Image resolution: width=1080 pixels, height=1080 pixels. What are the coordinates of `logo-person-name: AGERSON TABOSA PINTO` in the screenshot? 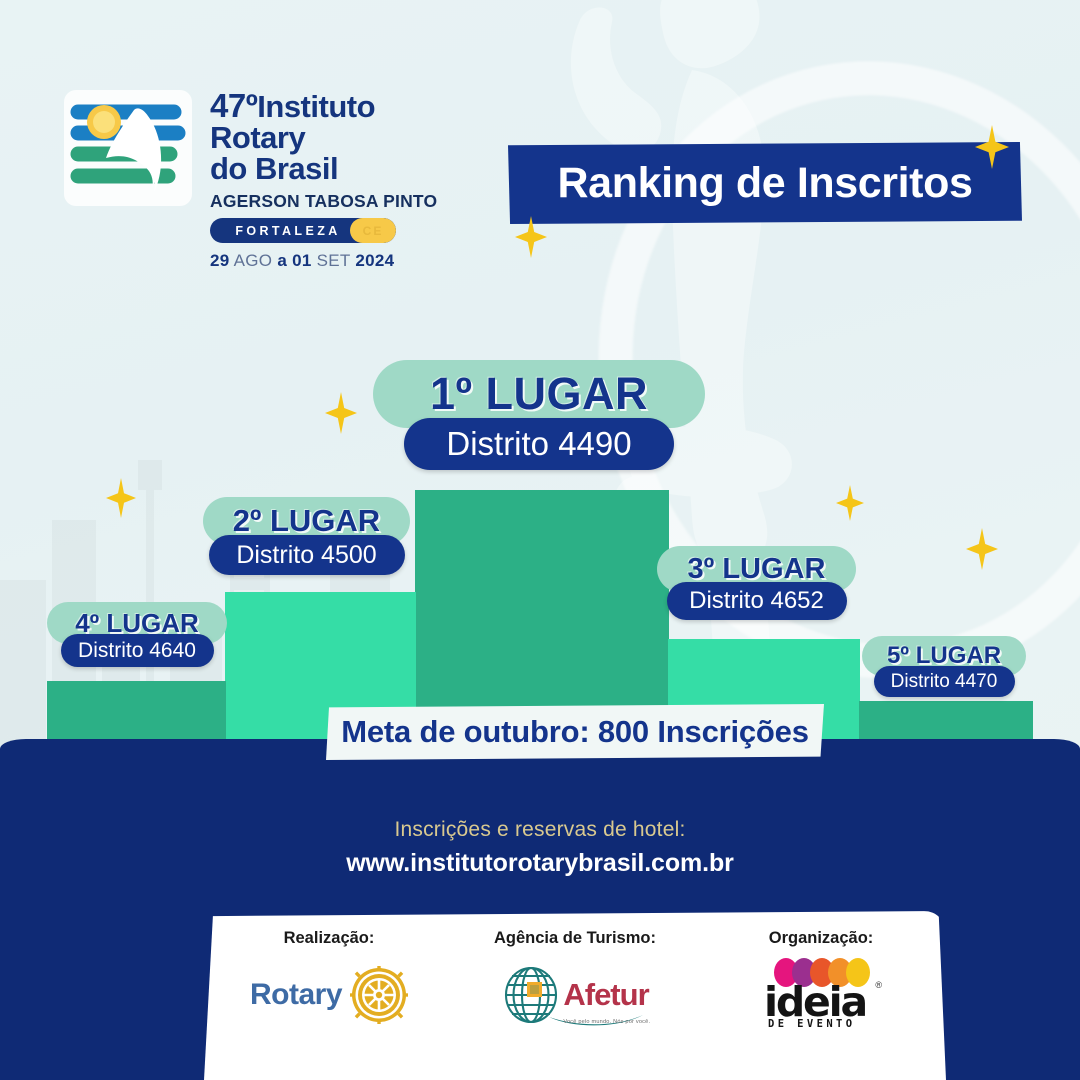 It's located at (324, 201).